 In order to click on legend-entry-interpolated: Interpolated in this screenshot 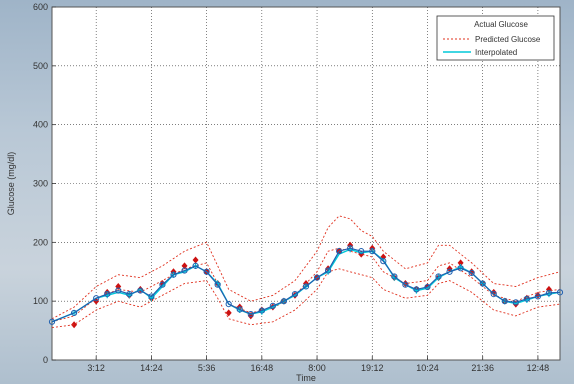, I will do `click(496, 52)`.